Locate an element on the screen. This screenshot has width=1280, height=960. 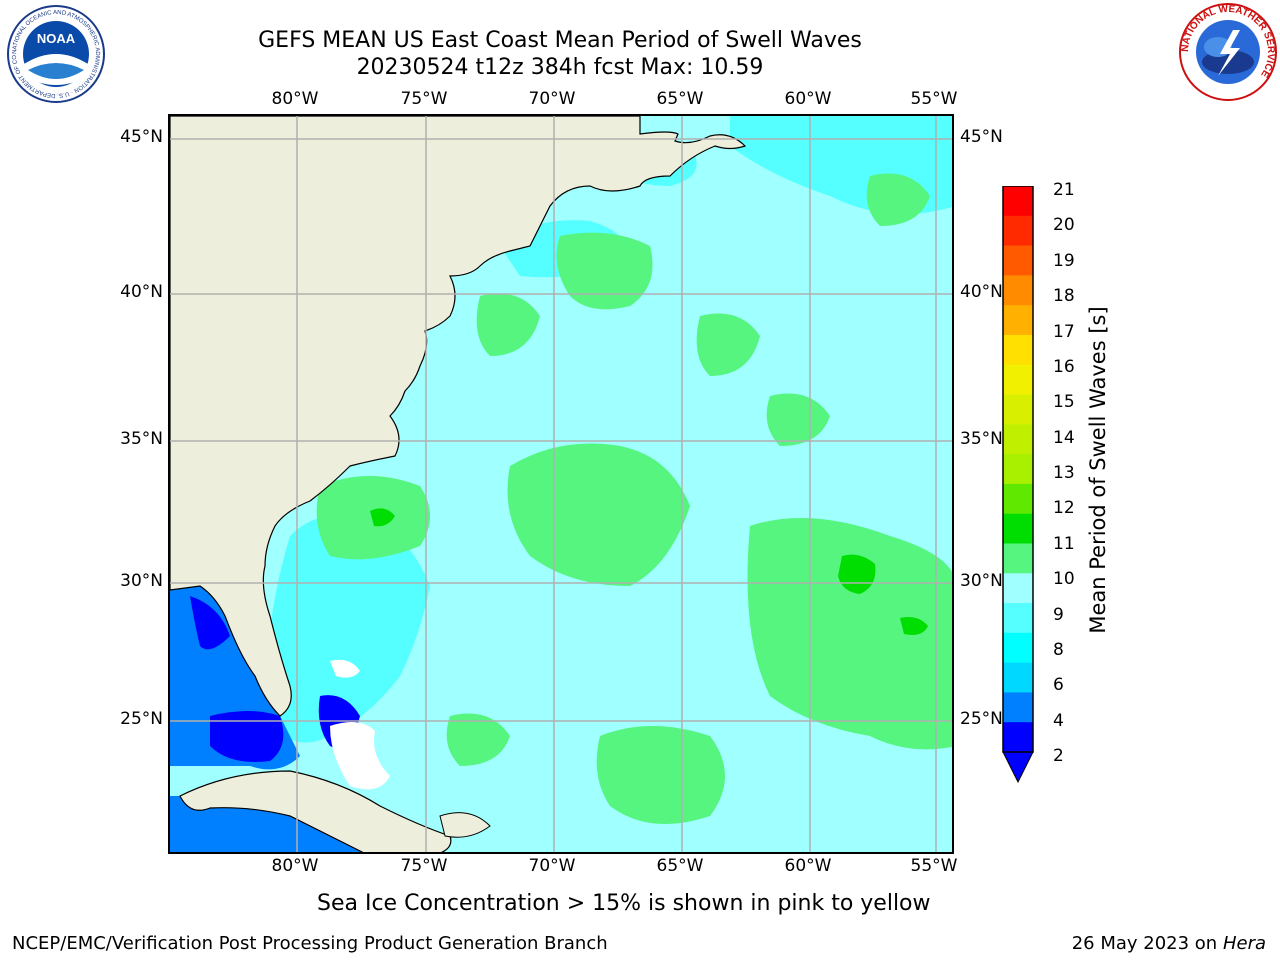
colorbar-tick-label: 18 is located at coordinates (1064, 296).